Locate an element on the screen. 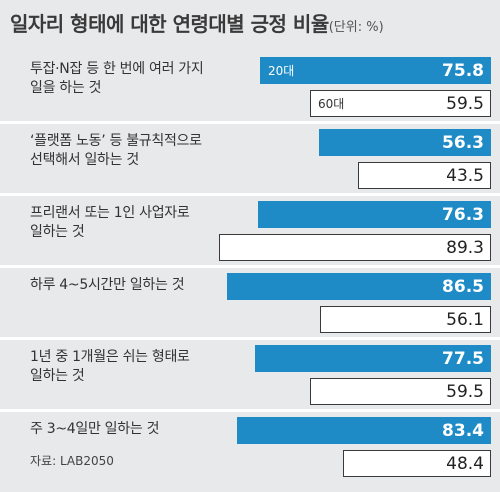 The width and height of the screenshot is (500, 492). data-label: 76.3 is located at coordinates (463, 215).